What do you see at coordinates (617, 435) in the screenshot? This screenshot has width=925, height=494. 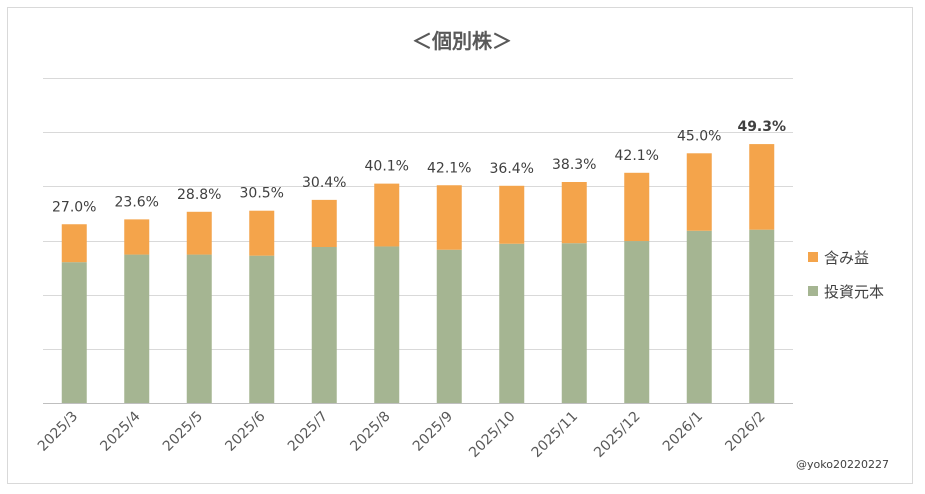 I see `x-tick-label: 2025/12` at bounding box center [617, 435].